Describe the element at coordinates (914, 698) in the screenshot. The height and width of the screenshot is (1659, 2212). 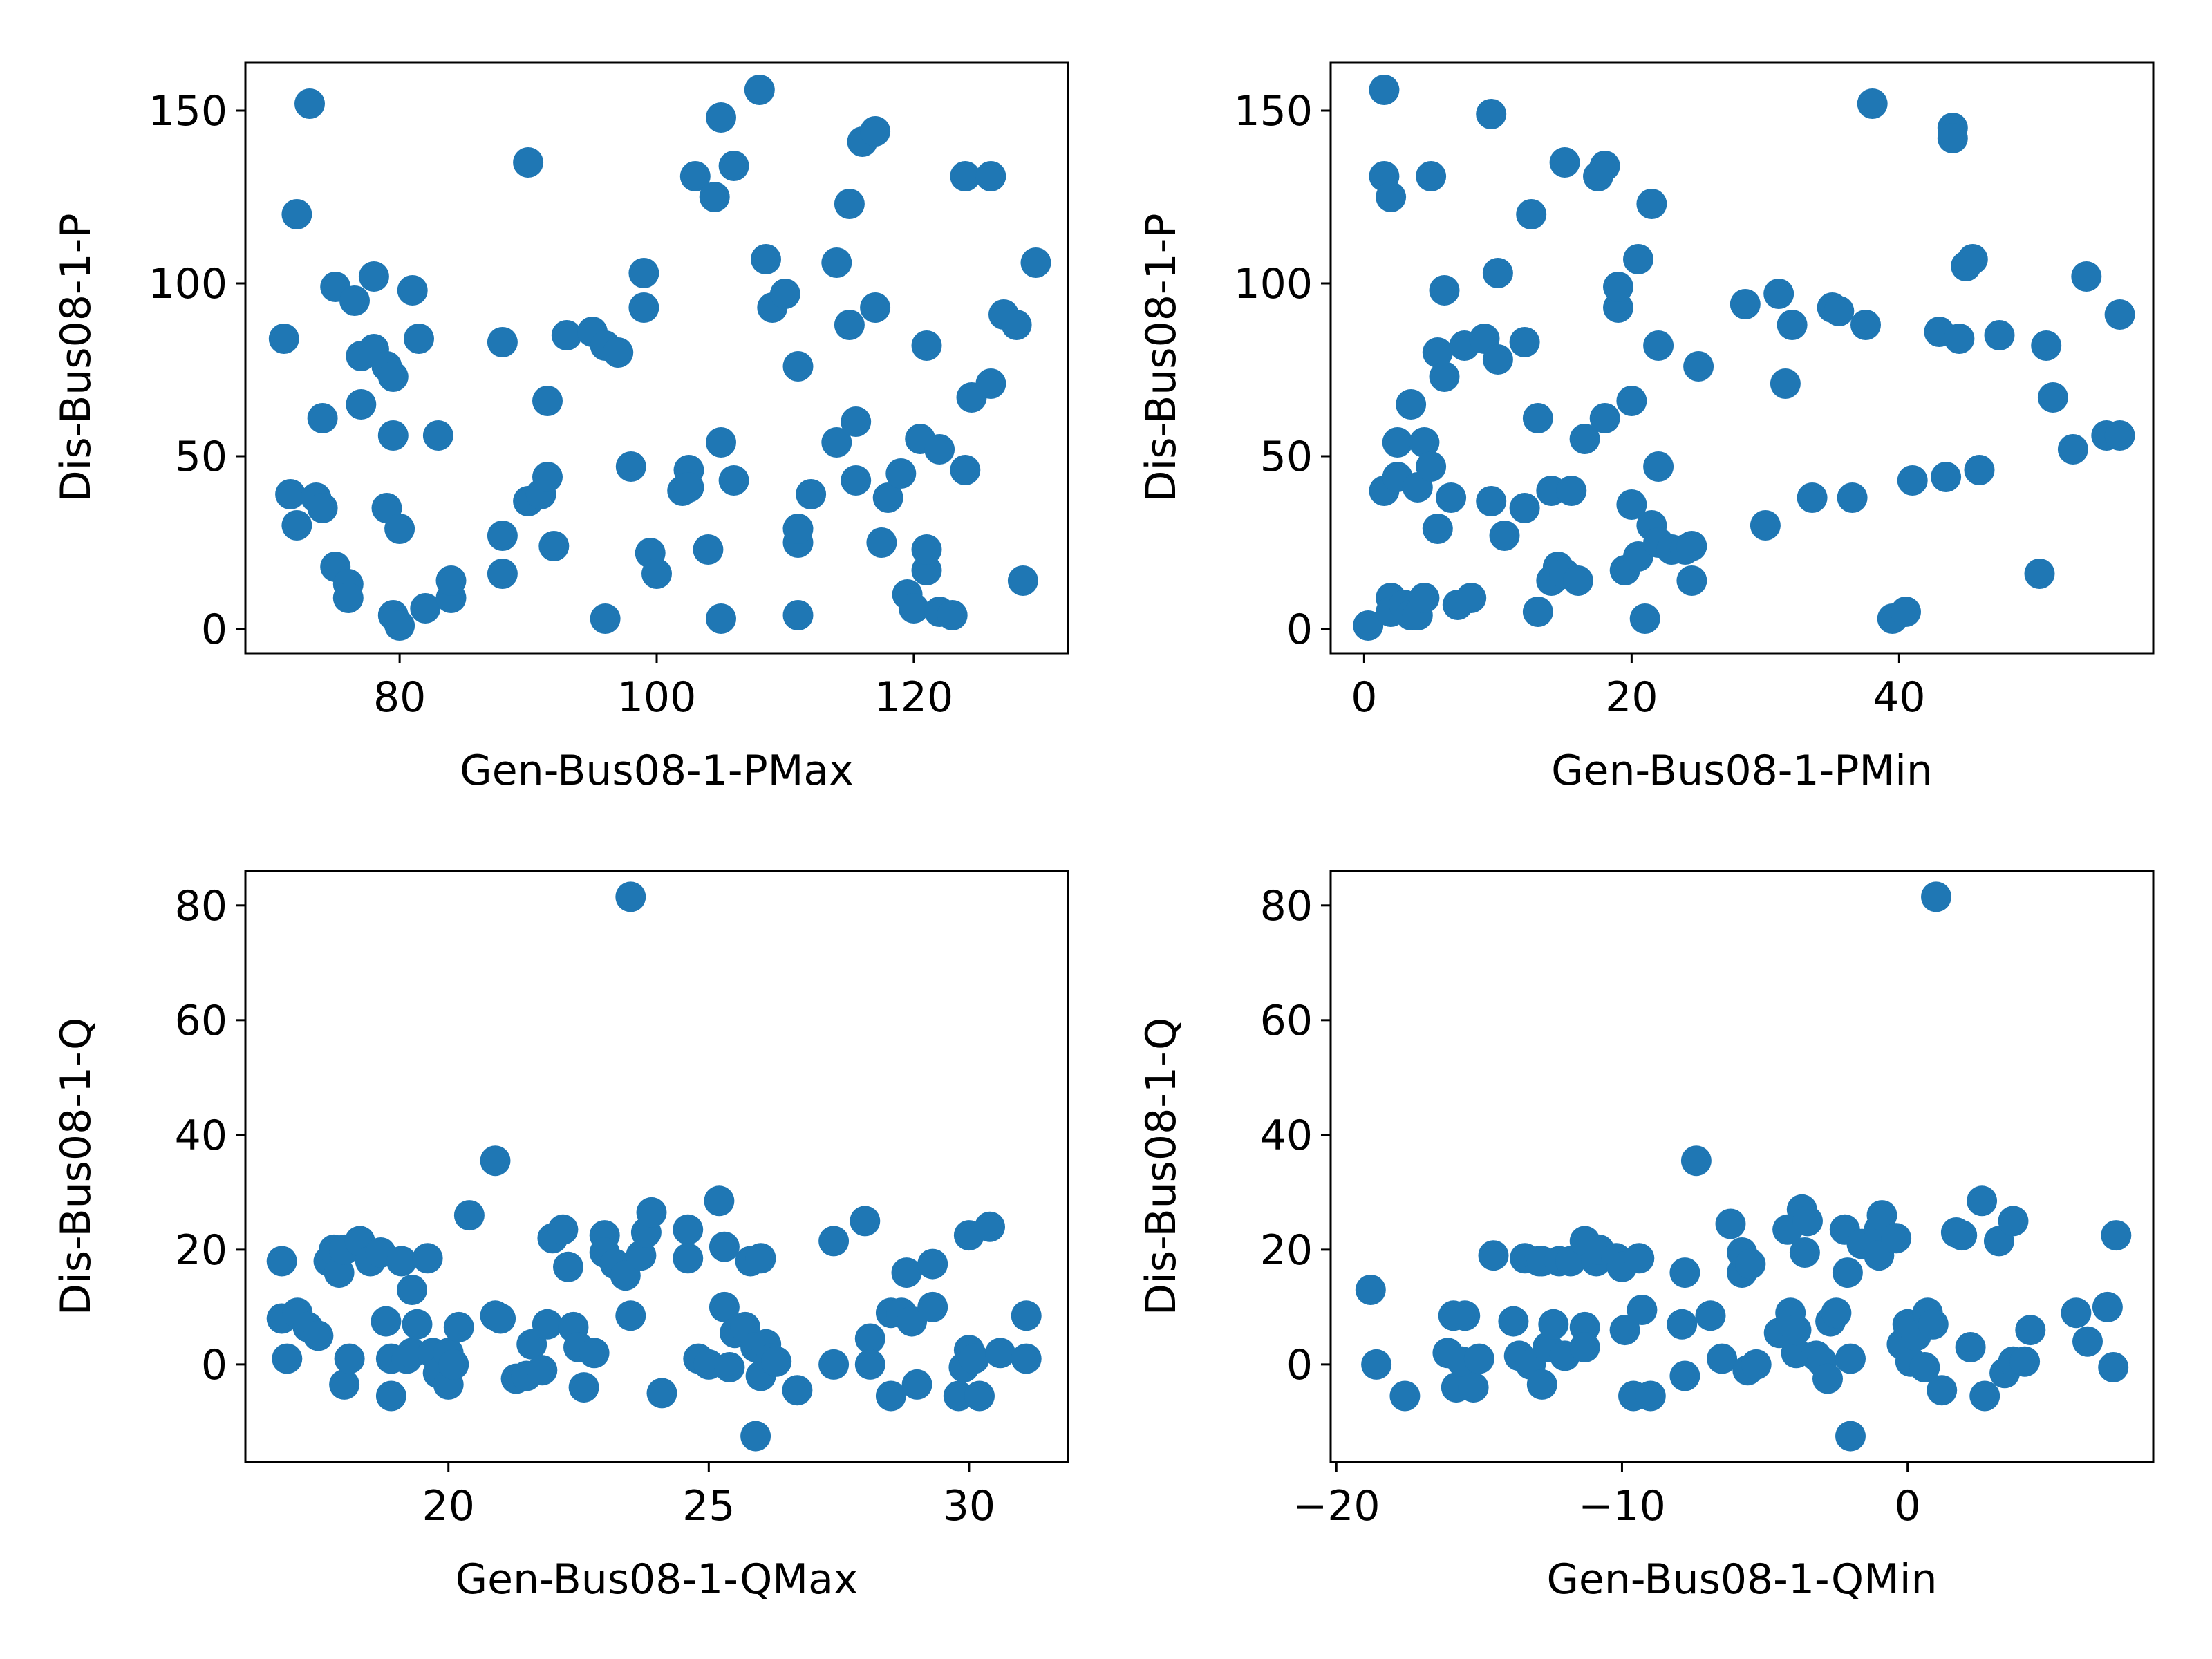
I see `x-tick-label: 120` at that location.